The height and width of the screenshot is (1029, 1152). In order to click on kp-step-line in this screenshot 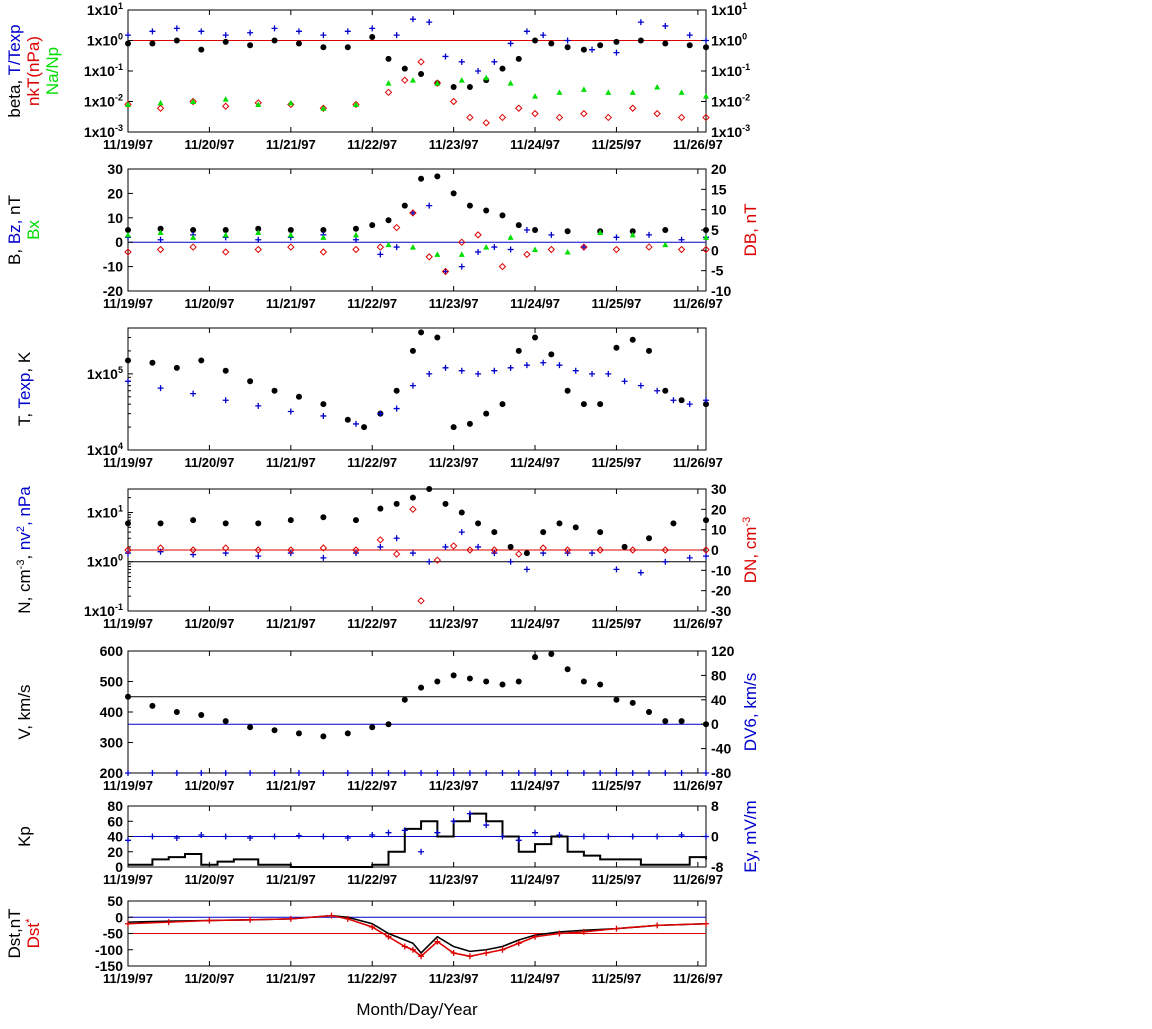, I will do `click(417, 840)`.